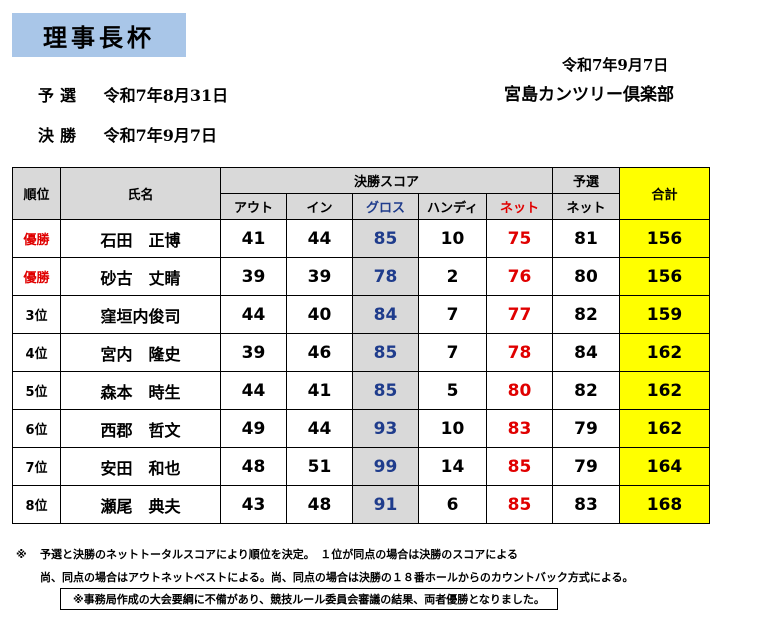 Image resolution: width=760 pixels, height=628 pixels. Describe the element at coordinates (664, 314) in the screenshot. I see `total-score: 159` at that location.